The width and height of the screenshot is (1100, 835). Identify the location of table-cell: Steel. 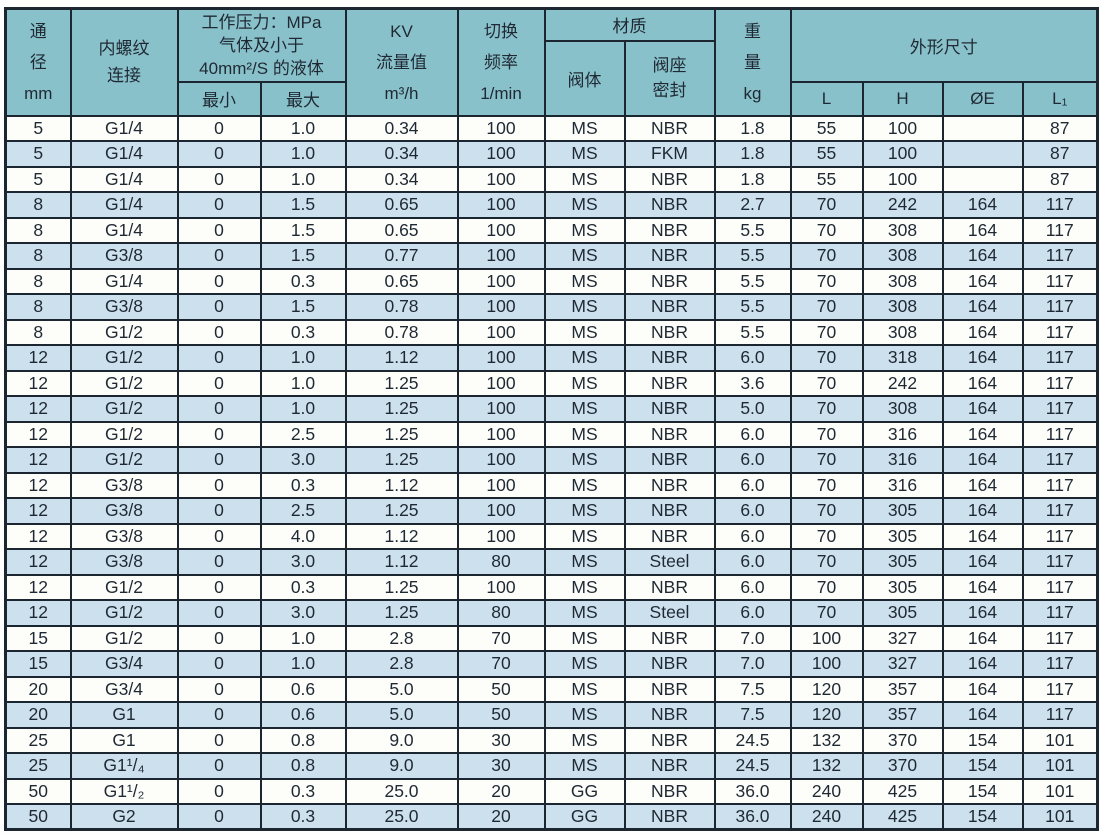
(669, 613).